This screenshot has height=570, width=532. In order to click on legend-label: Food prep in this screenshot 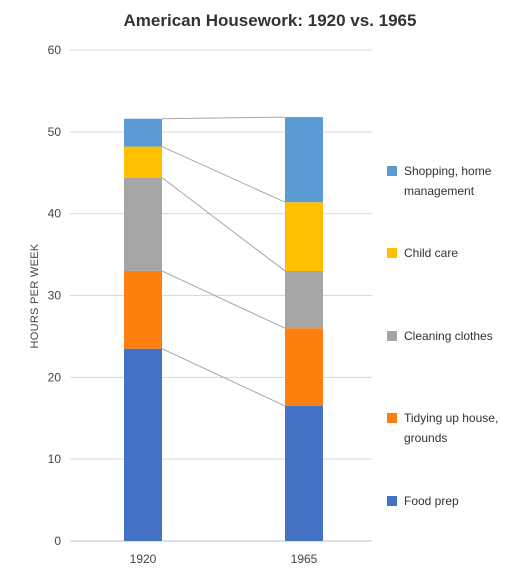, I will do `click(431, 501)`.